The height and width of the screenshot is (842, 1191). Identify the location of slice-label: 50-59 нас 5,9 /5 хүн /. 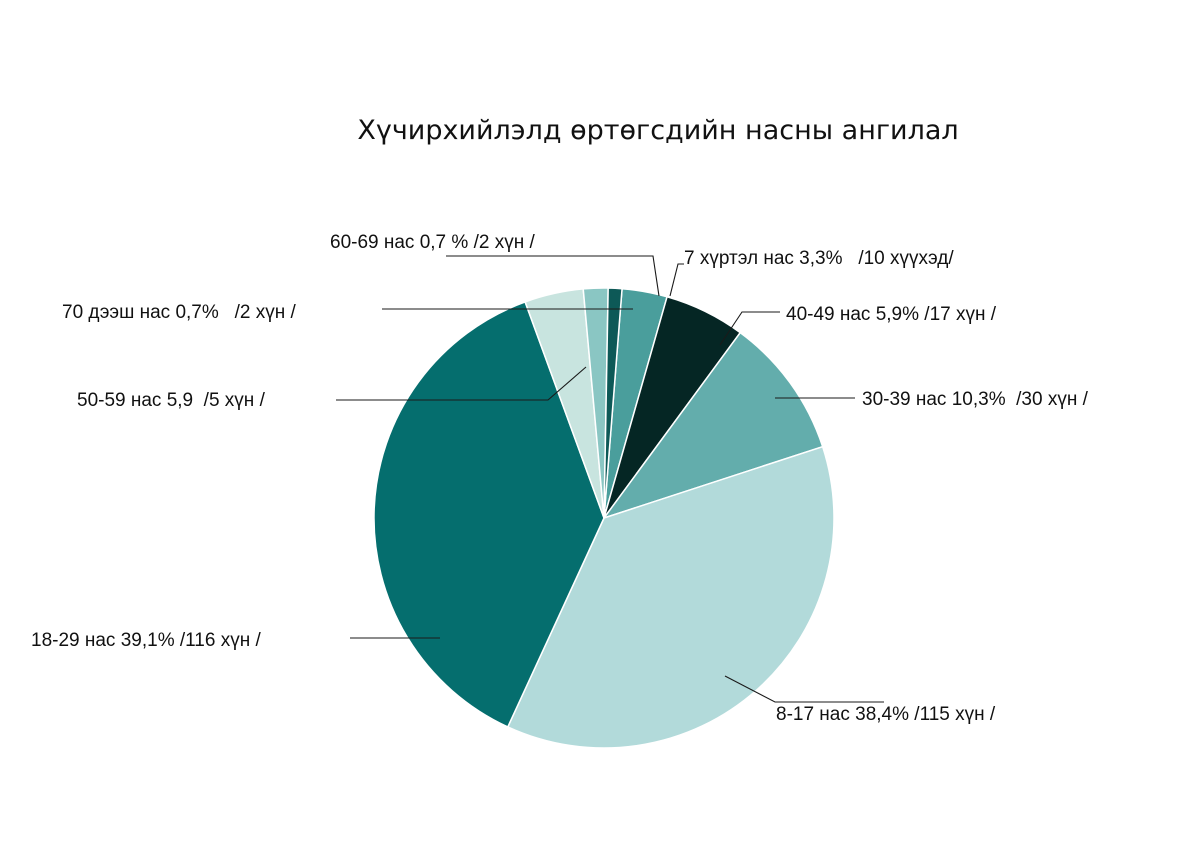
(171, 400).